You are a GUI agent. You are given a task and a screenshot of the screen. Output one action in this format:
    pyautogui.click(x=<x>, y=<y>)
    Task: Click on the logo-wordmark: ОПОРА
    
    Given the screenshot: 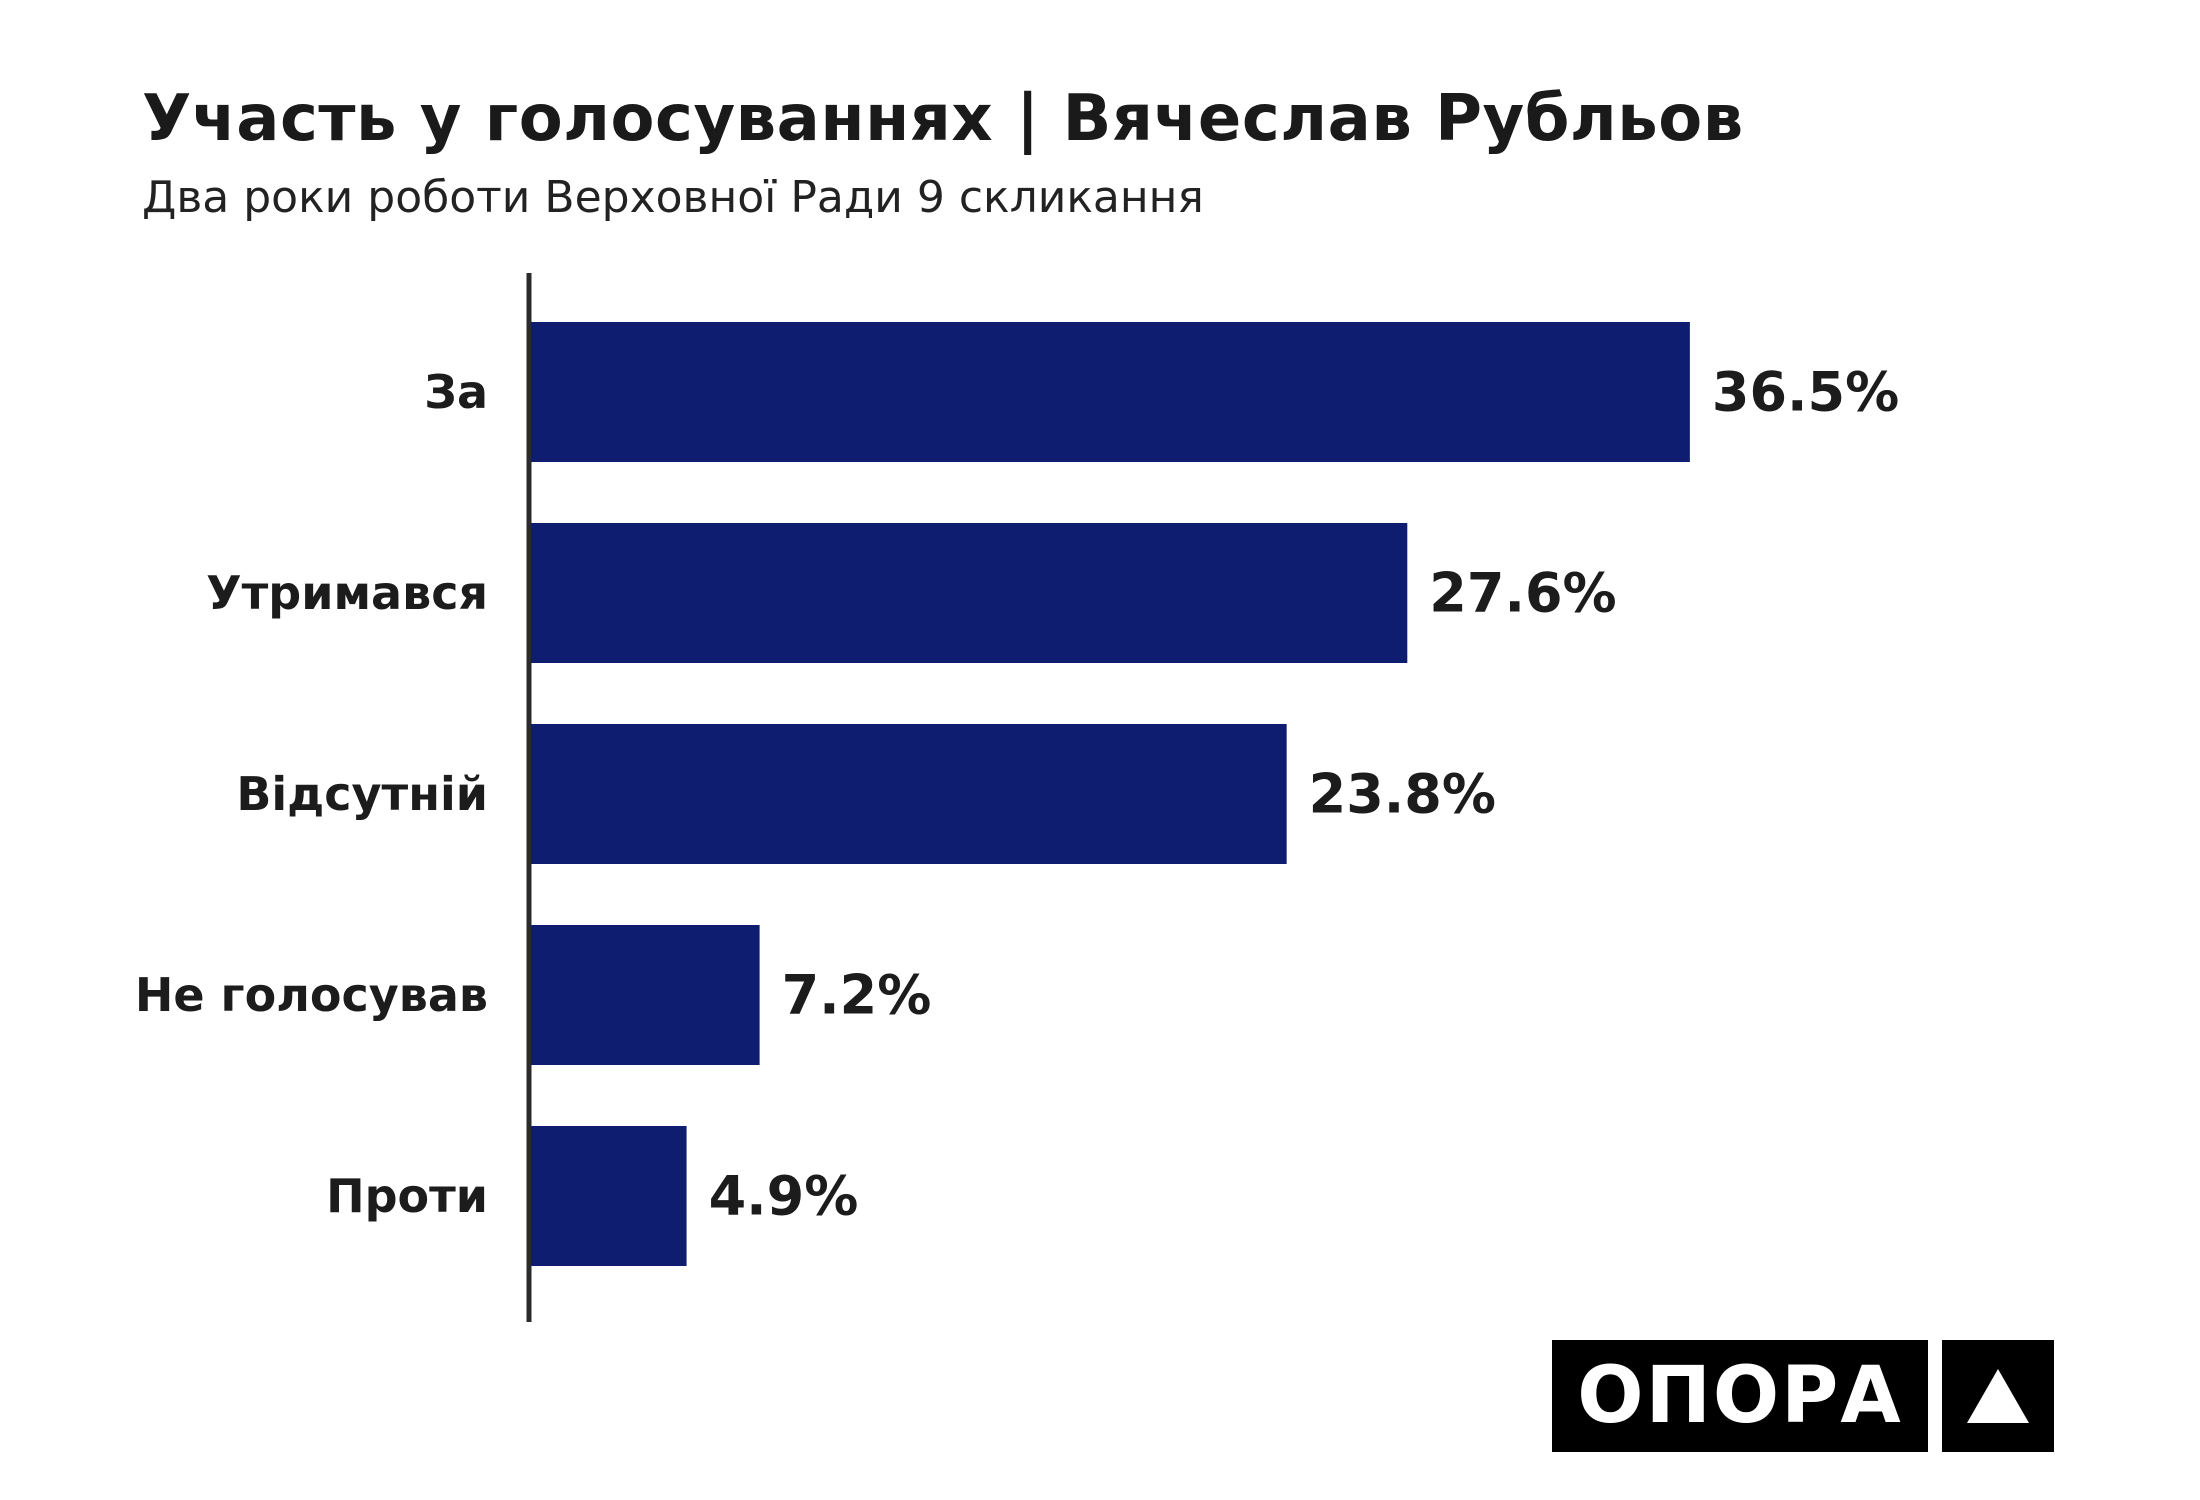 What is the action you would take?
    pyautogui.click(x=1740, y=1396)
    